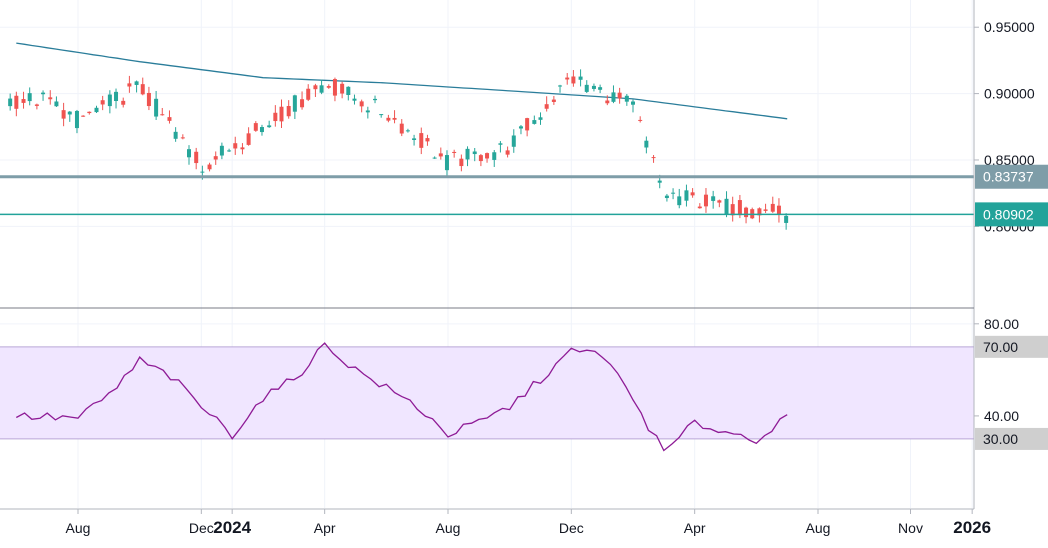 The width and height of the screenshot is (1048, 548). Describe the element at coordinates (1009, 27) in the screenshot. I see `price-tick-label: 0.95000` at that location.